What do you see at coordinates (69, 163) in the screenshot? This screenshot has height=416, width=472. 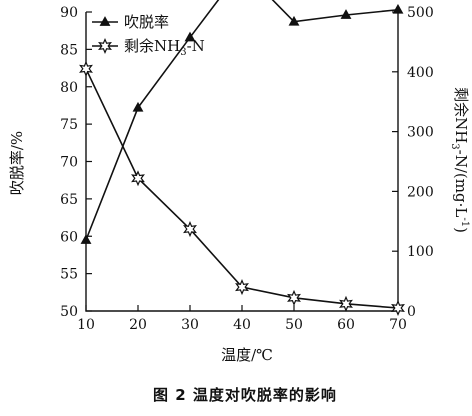 I see `left-y-tick-label: 70` at bounding box center [69, 163].